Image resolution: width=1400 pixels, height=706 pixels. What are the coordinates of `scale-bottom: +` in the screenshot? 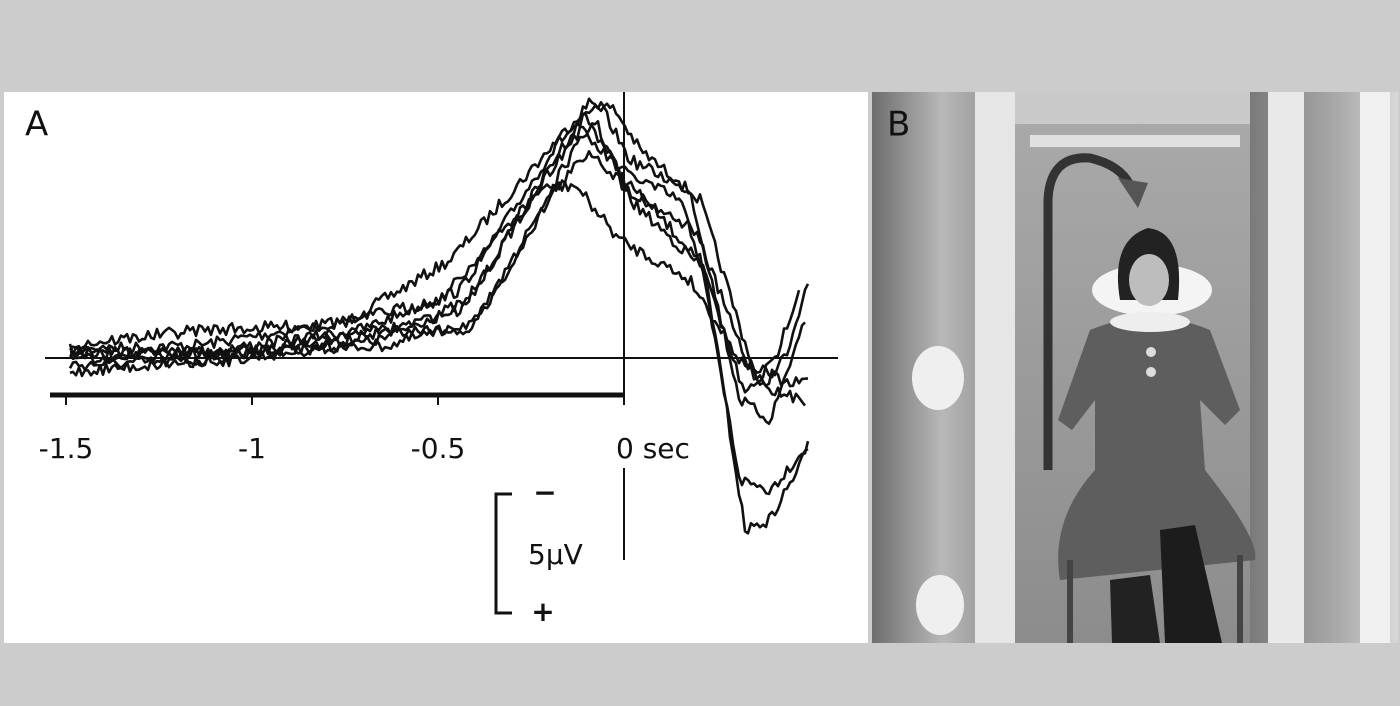 It's located at (542, 611).